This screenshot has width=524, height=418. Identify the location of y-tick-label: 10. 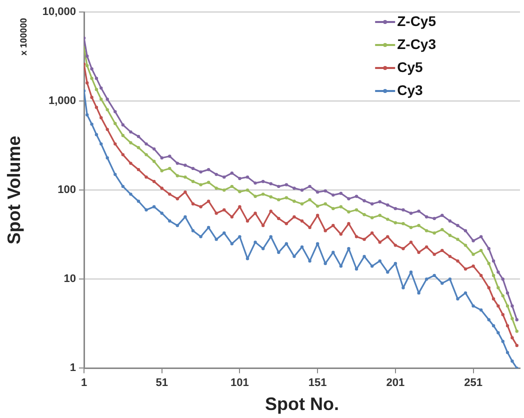
(70, 279).